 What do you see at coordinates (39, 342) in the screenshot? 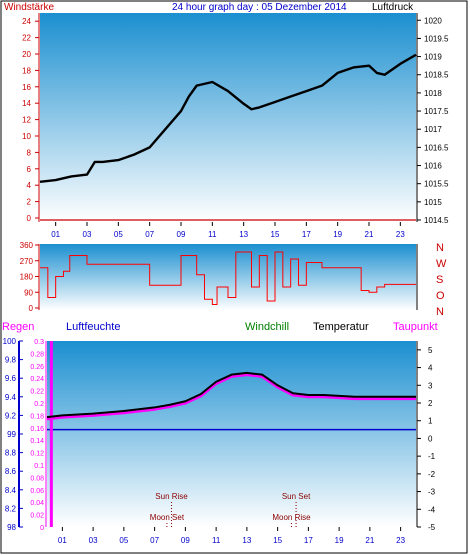
I see `rain-tick-label: 0.3` at bounding box center [39, 342].